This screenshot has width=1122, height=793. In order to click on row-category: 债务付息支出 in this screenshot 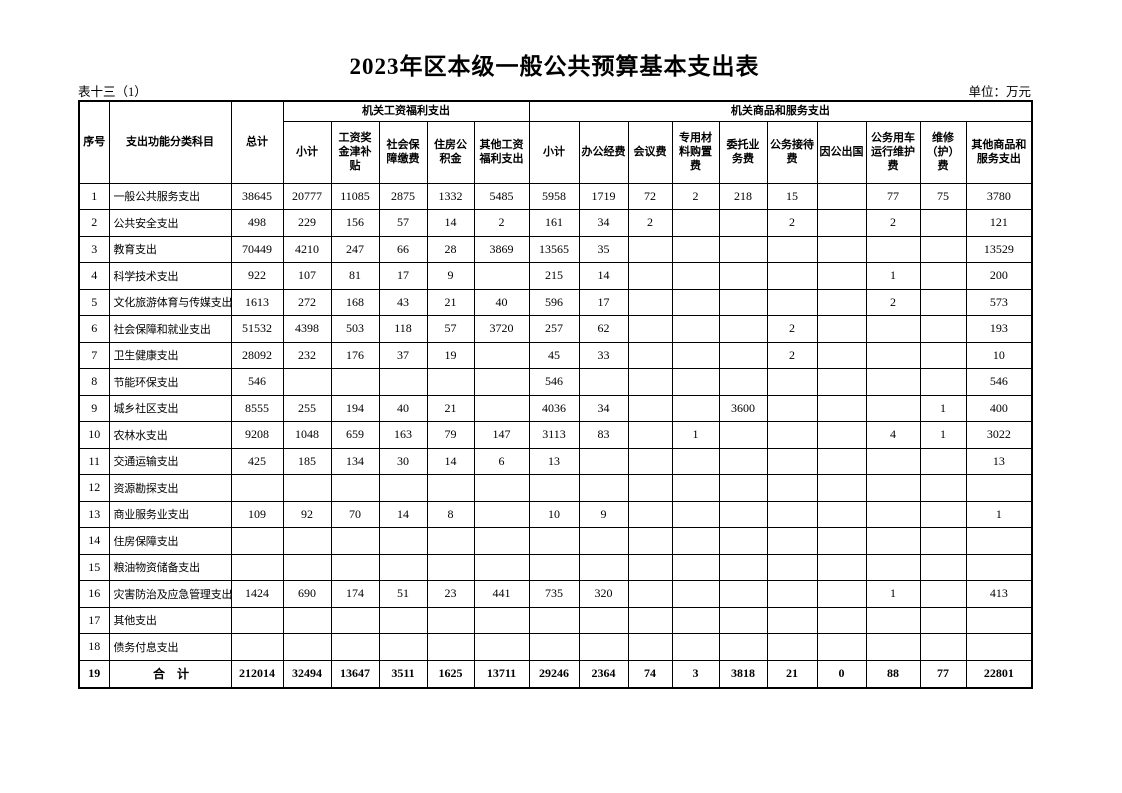, I will do `click(170, 647)`.